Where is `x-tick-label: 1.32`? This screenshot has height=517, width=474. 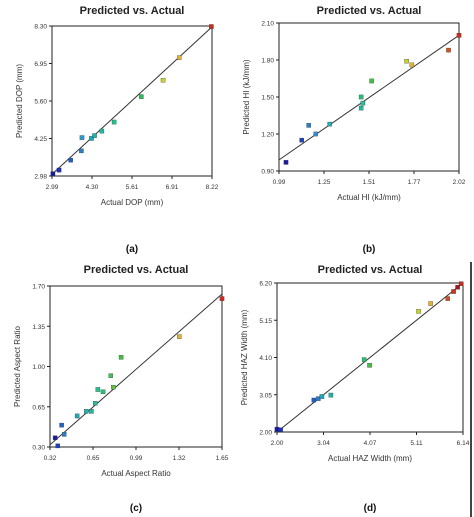 x-tick-label: 1.32 is located at coordinates (179, 458).